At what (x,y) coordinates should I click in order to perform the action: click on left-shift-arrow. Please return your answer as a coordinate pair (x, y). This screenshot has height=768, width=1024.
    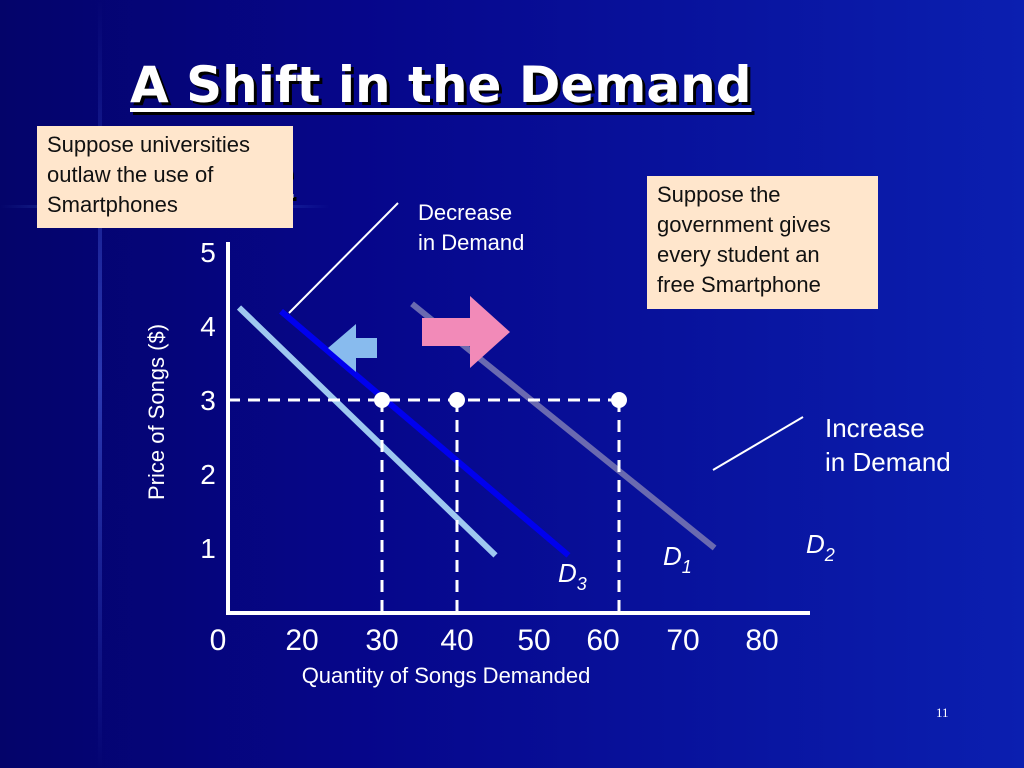
    Looking at the image, I should click on (352, 348).